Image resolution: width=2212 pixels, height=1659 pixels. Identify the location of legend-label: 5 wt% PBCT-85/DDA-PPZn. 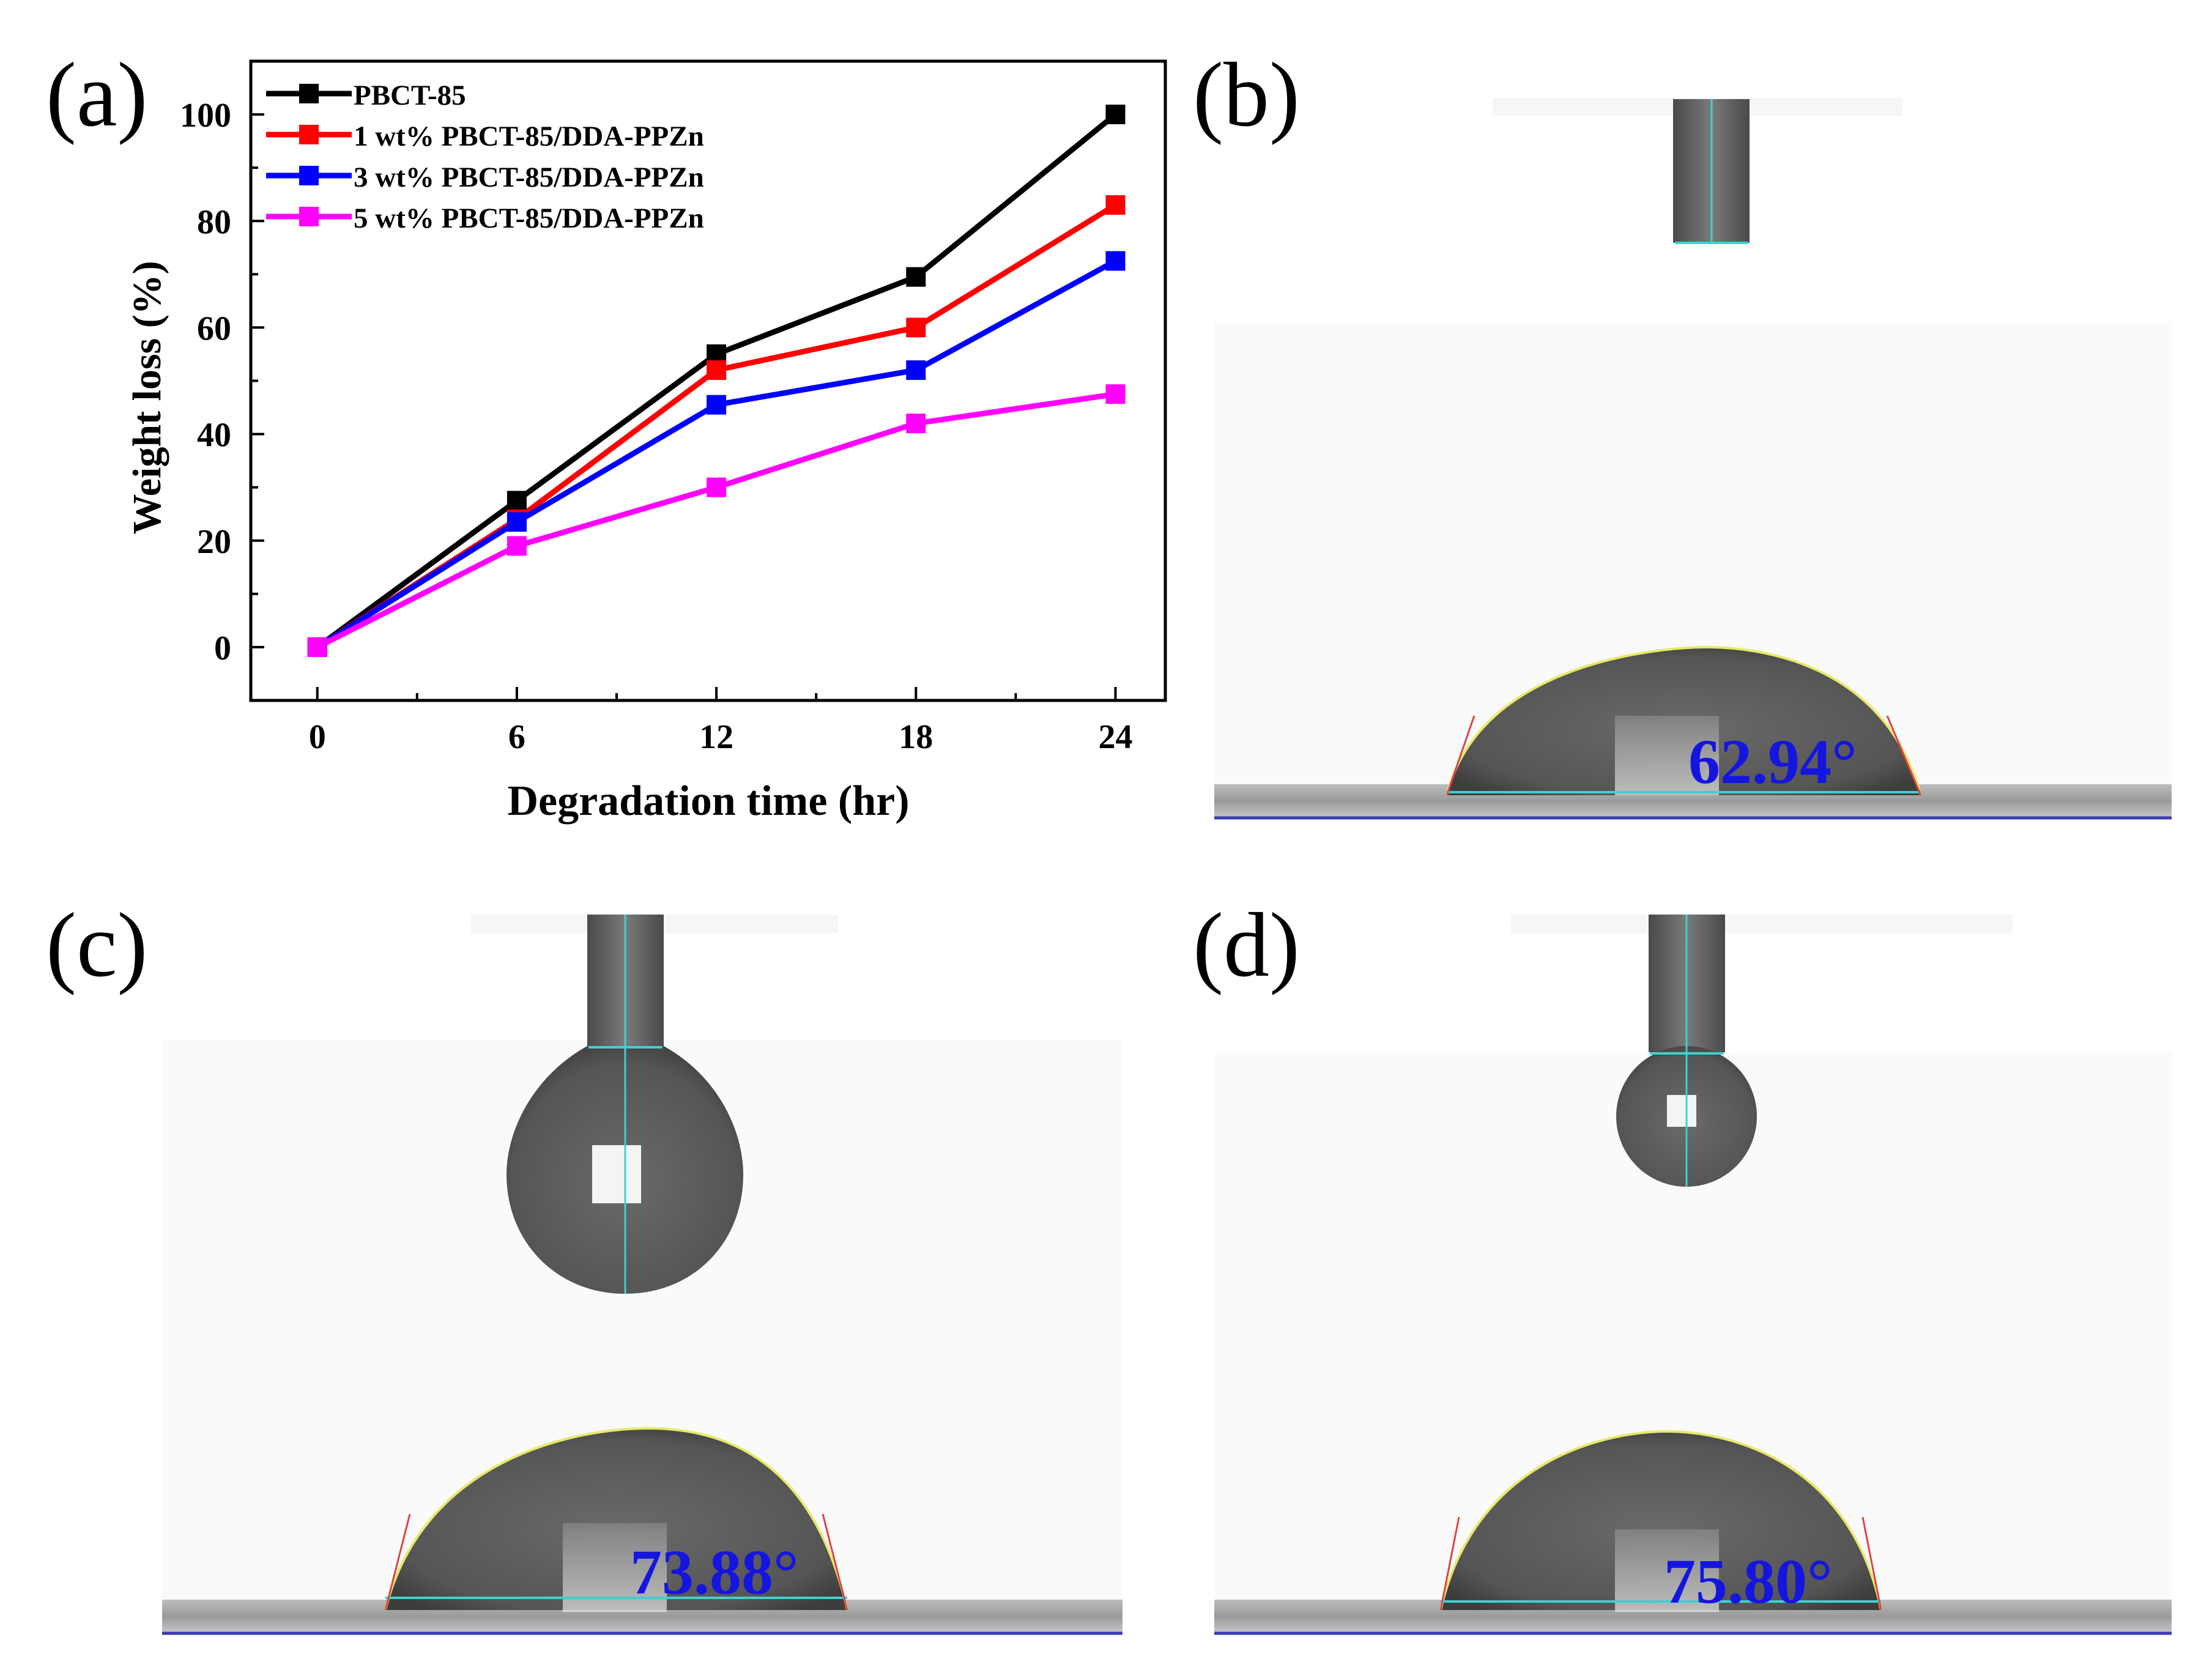
(529, 218).